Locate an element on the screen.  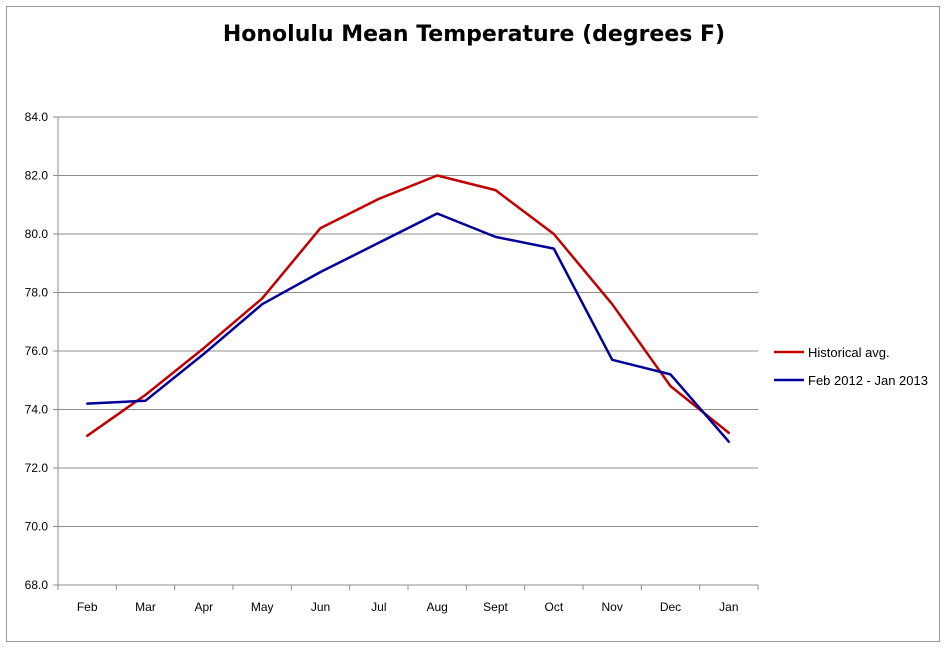
x-tick-label: Nov is located at coordinates (611, 607).